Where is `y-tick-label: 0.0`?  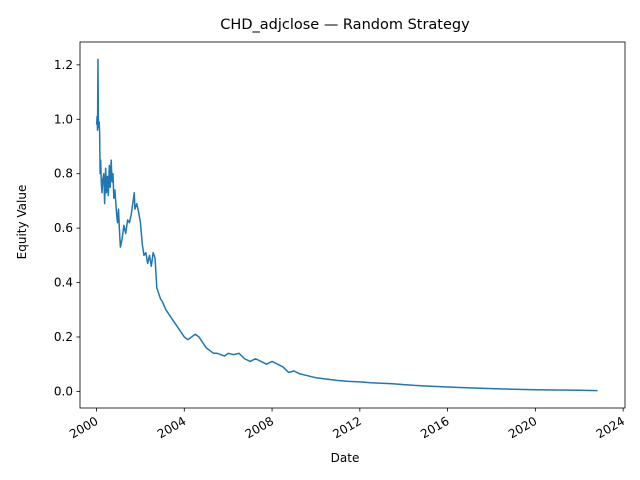
y-tick-label: 0.0 is located at coordinates (63, 391).